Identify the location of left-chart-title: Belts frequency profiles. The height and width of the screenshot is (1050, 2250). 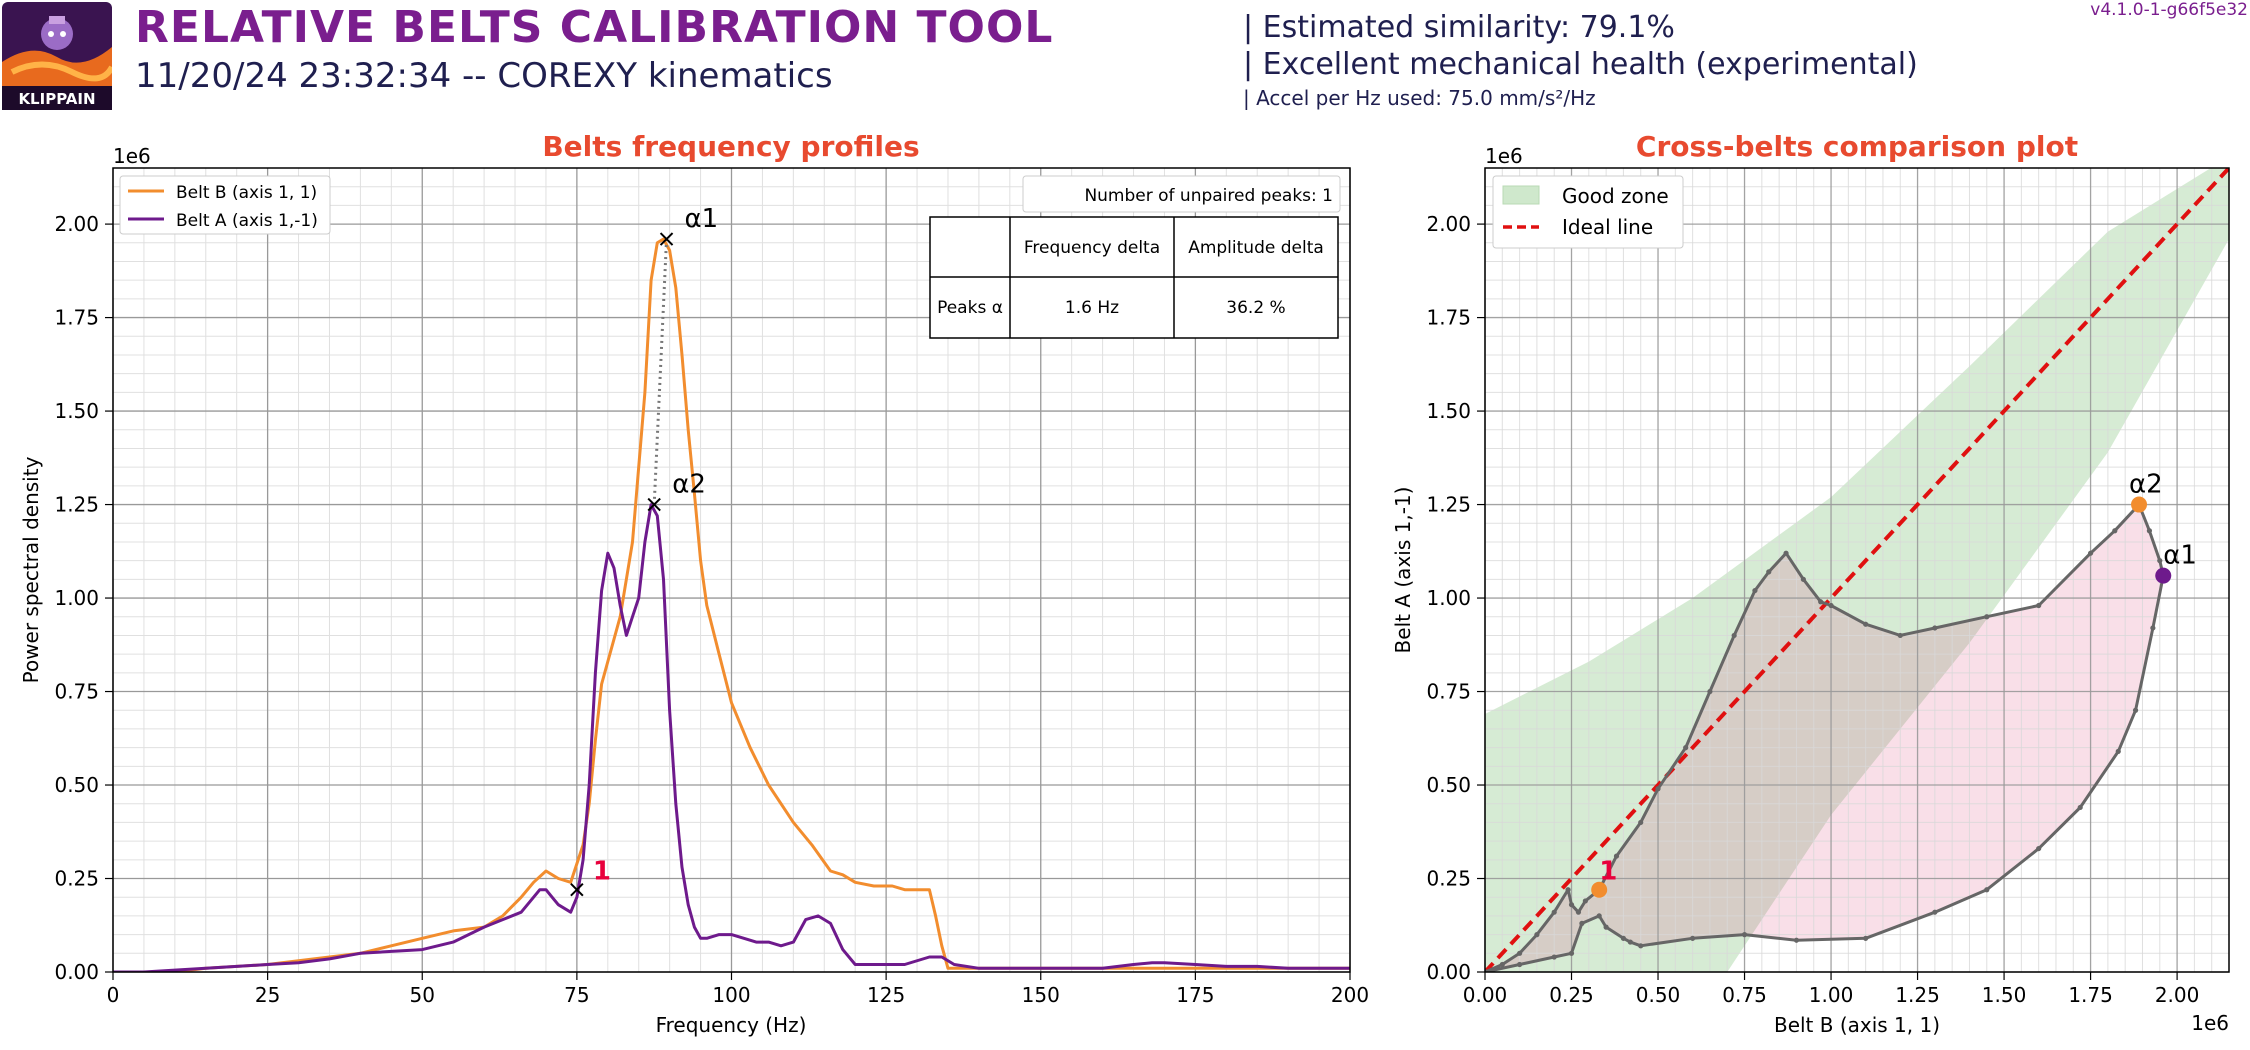
(730, 146).